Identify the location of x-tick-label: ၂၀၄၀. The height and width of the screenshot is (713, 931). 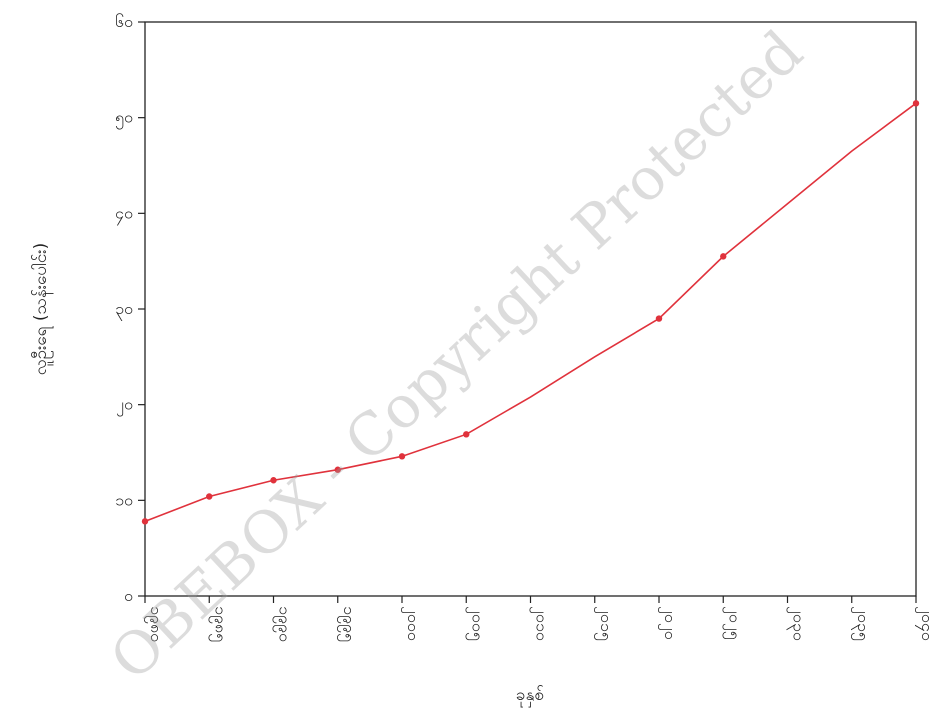
(923, 623).